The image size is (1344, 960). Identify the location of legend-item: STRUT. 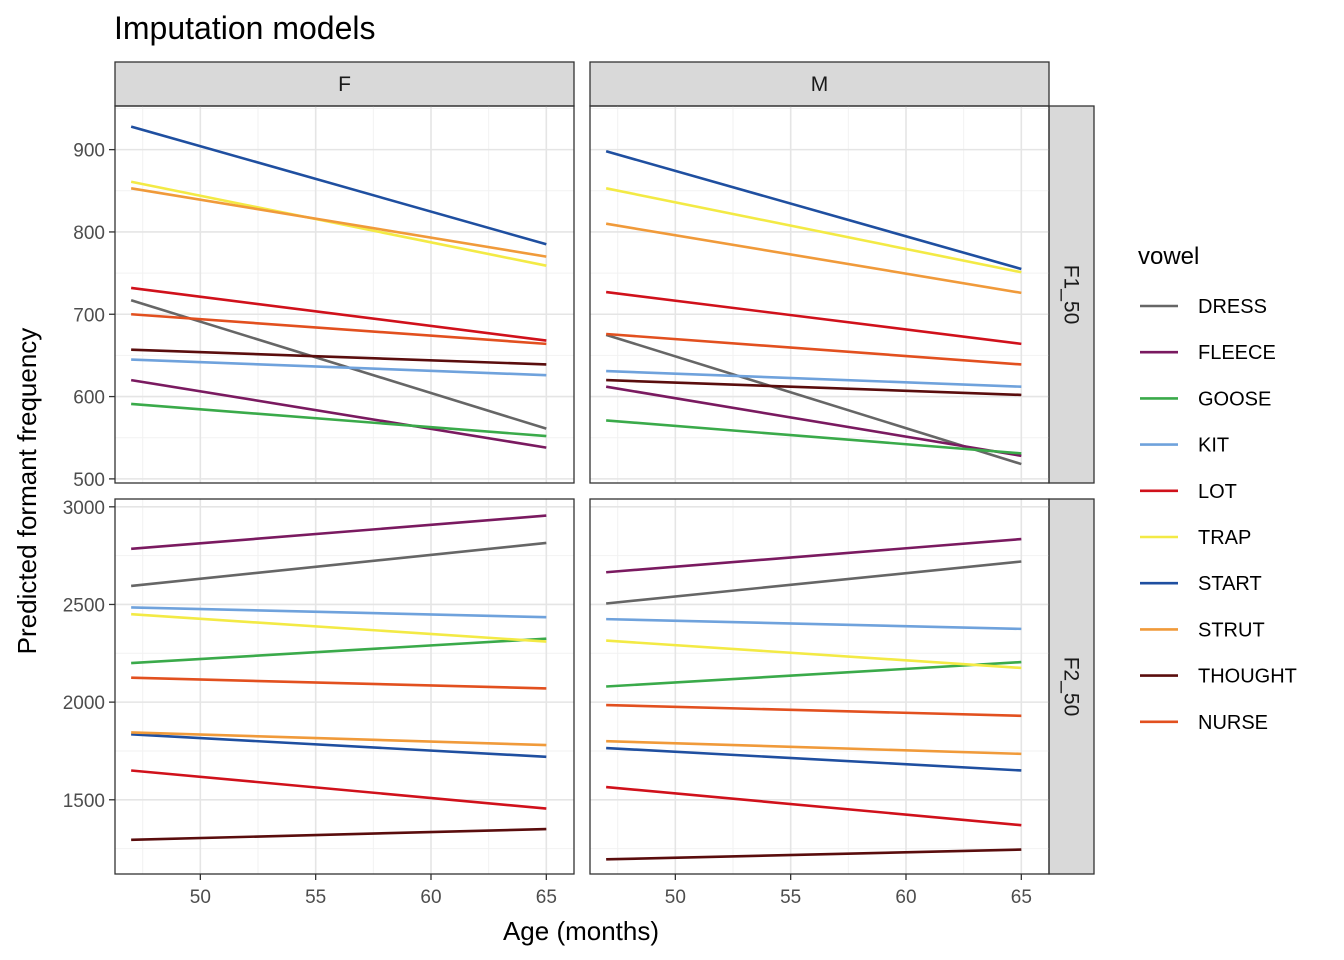
(1202, 630).